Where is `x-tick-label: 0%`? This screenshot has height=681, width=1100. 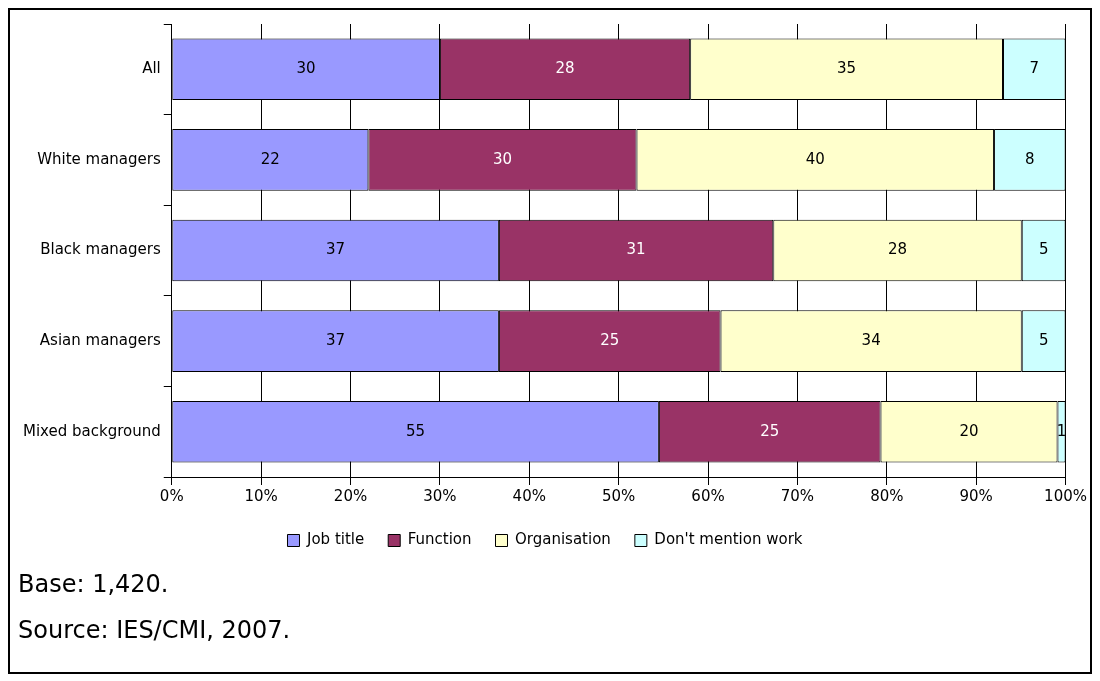
x-tick-label: 0% is located at coordinates (171, 495).